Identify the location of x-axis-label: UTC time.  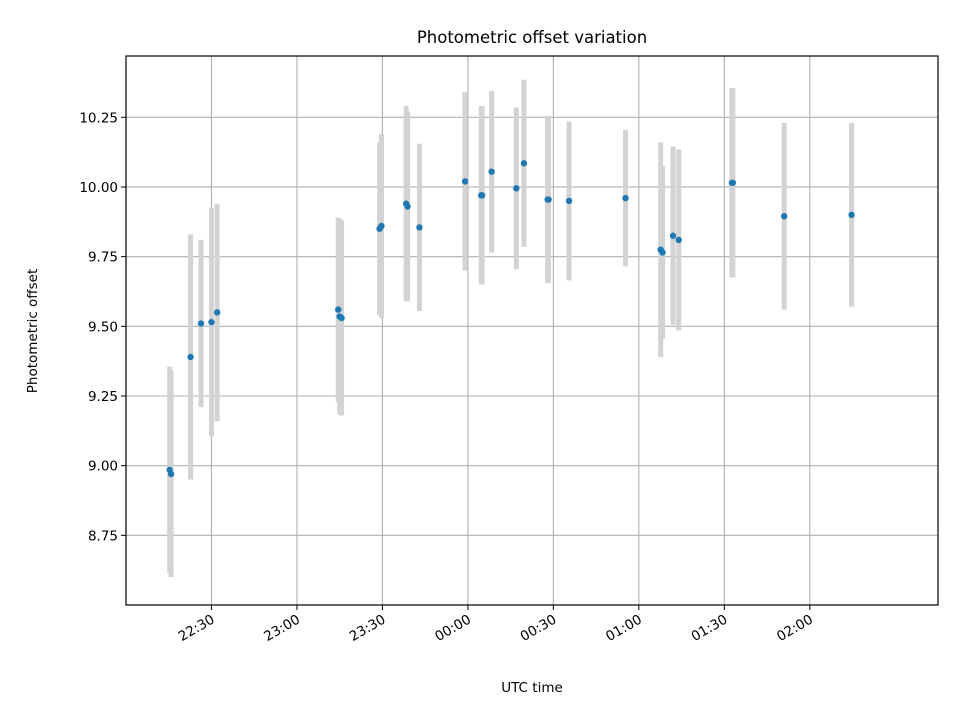
(532, 688).